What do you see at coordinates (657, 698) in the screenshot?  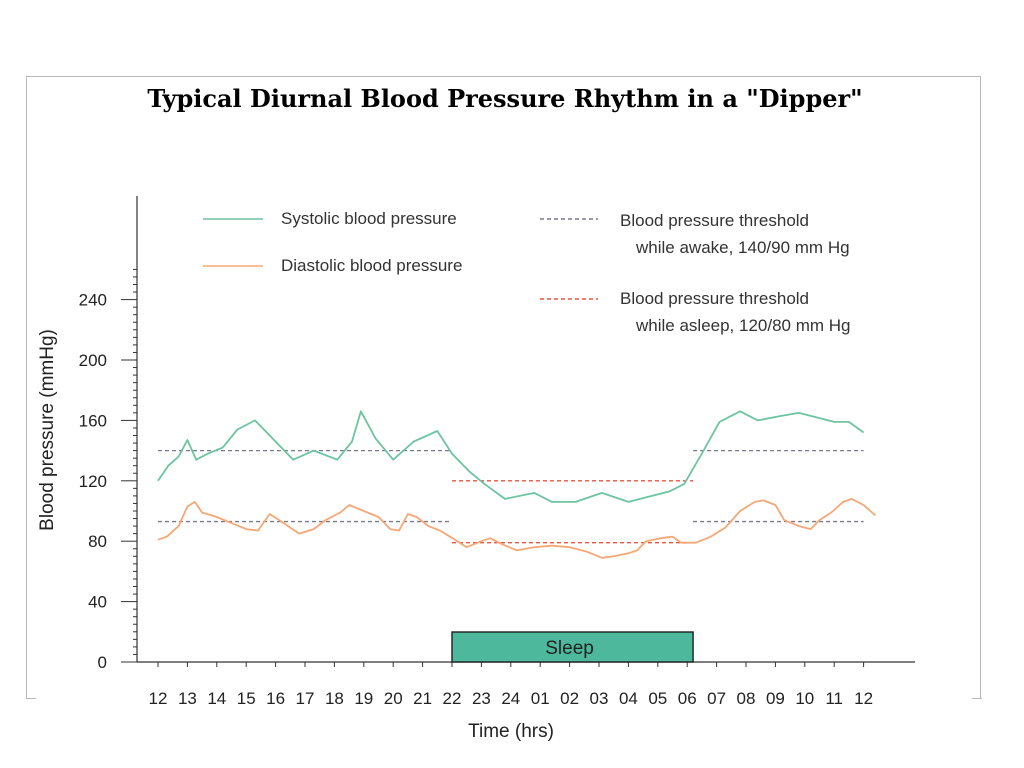 I see `x-tick-label: 05` at bounding box center [657, 698].